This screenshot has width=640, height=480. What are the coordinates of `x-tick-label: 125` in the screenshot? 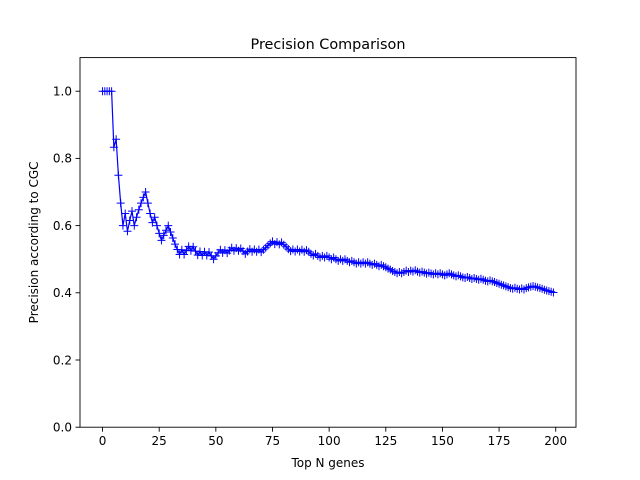 It's located at (385, 441).